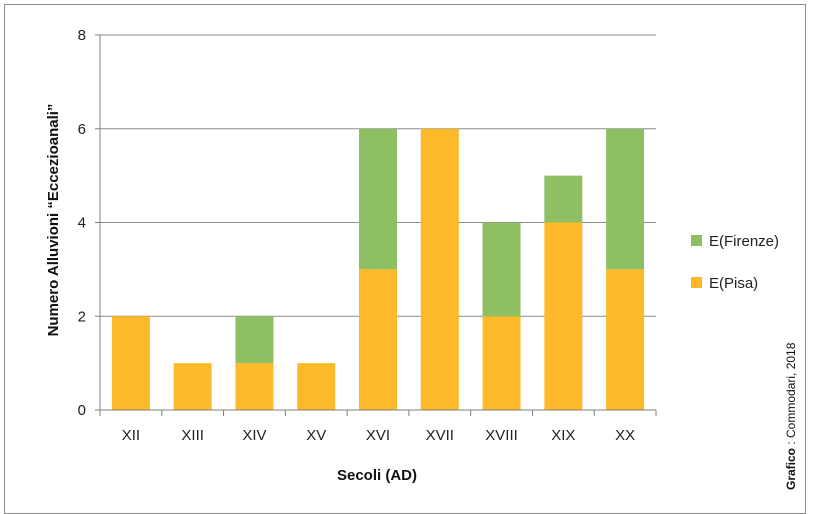  I want to click on x-tick-label-XIII: XIII, so click(192, 435).